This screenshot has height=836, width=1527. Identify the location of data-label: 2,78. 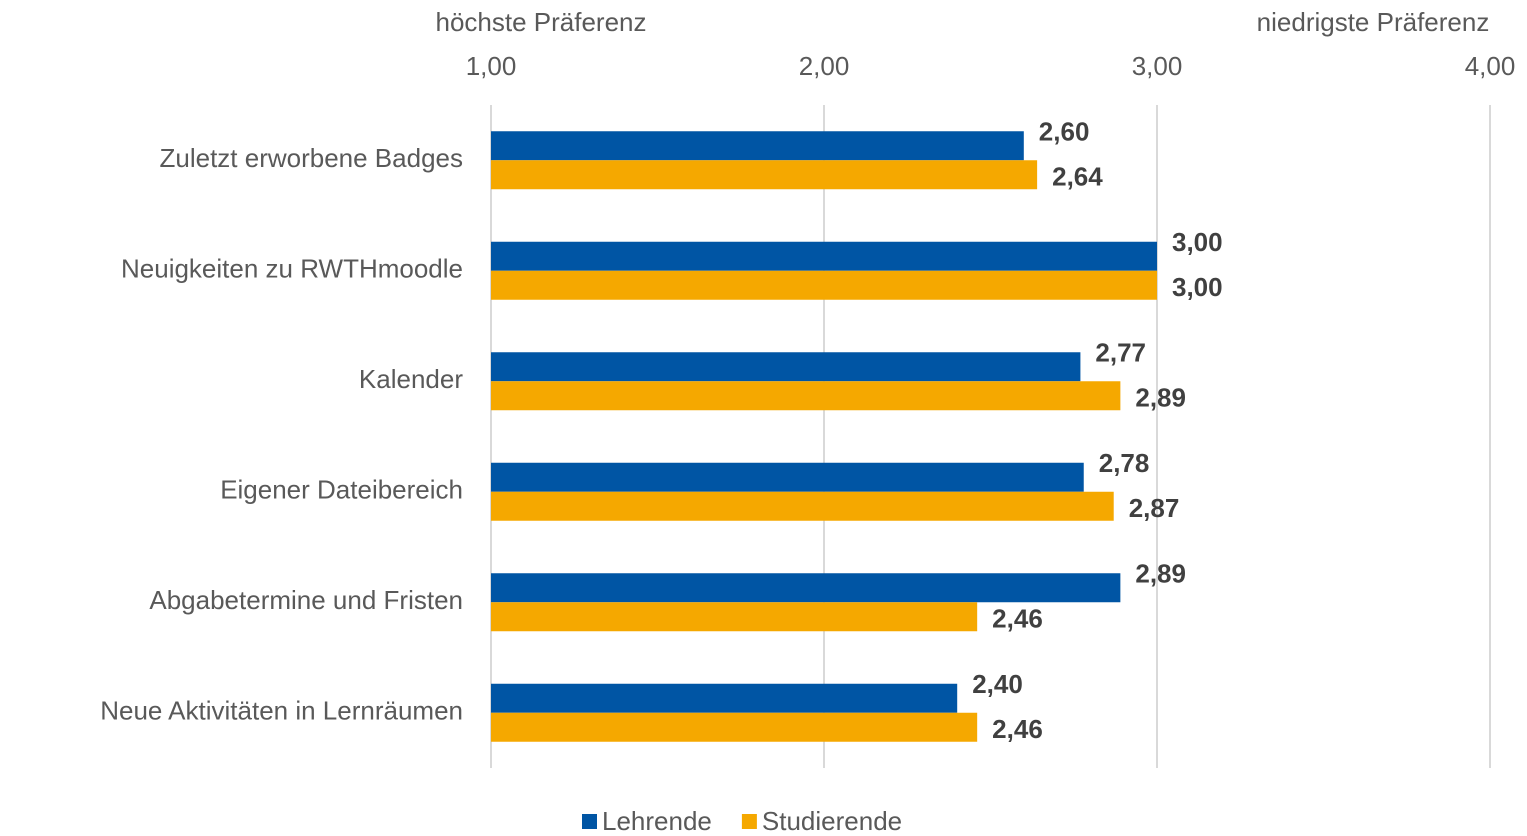
(1124, 463).